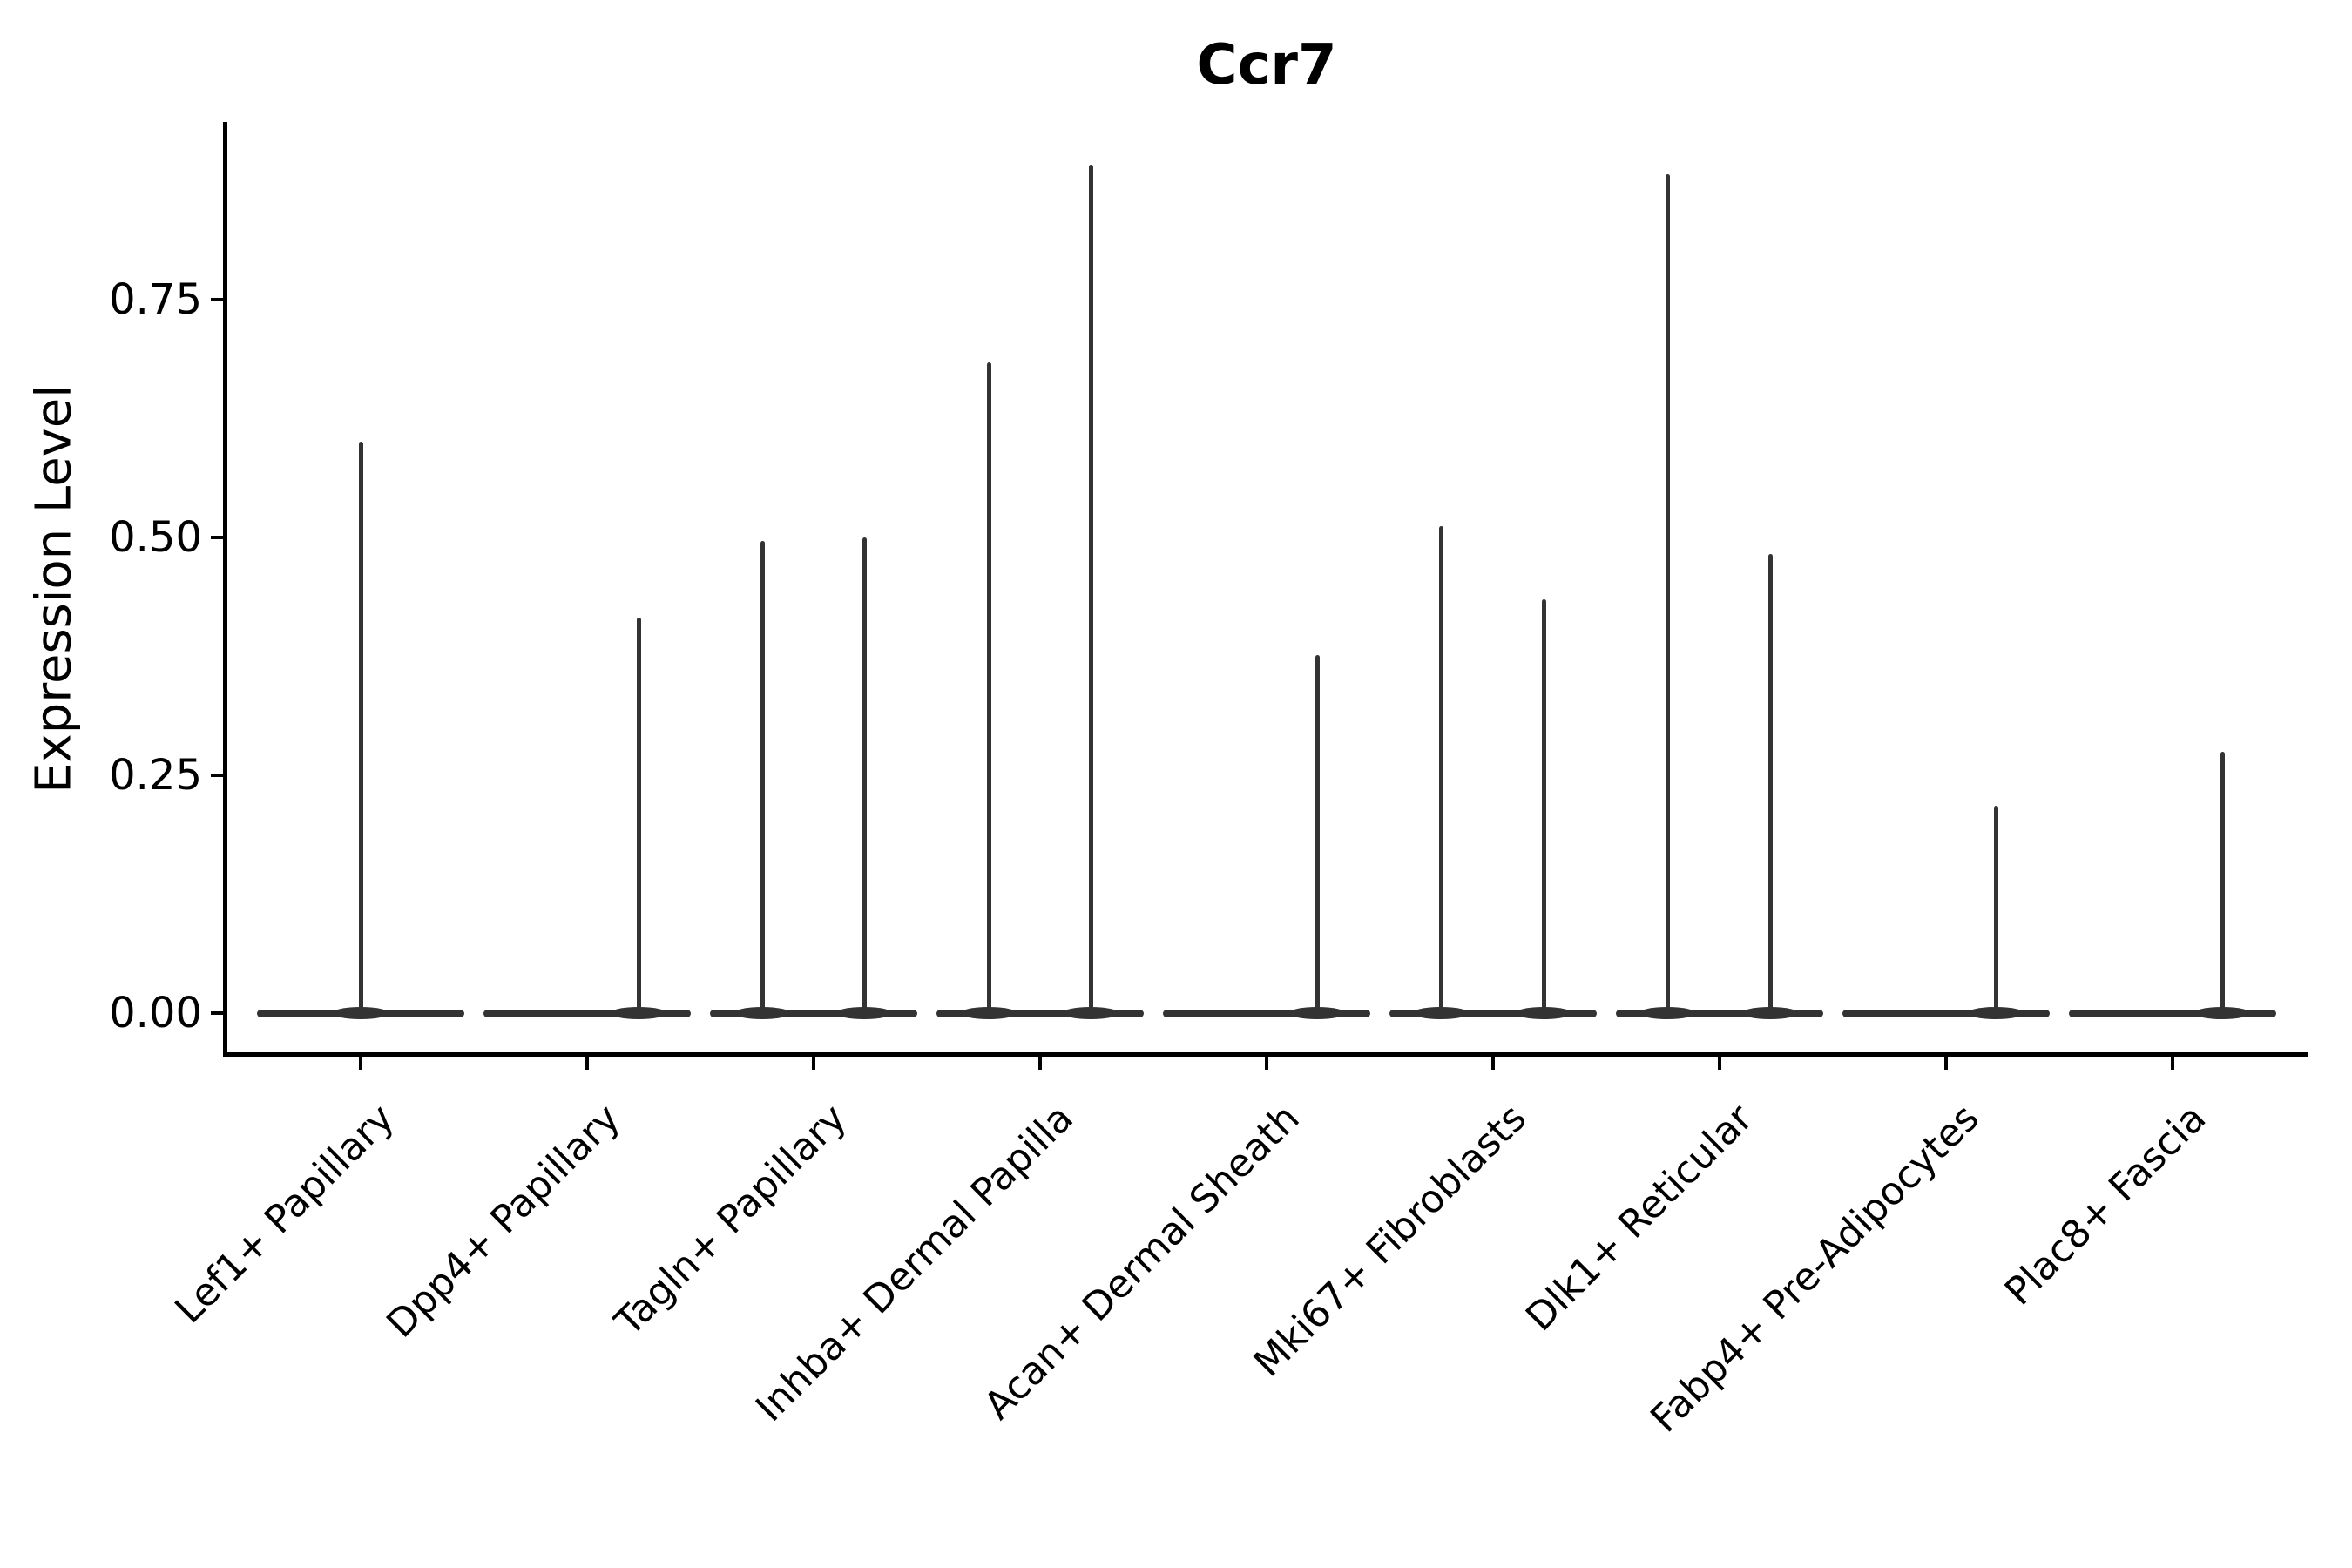 The image size is (2352, 1568). Describe the element at coordinates (155, 1013) in the screenshot. I see `y-tick-label: 0.00` at that location.